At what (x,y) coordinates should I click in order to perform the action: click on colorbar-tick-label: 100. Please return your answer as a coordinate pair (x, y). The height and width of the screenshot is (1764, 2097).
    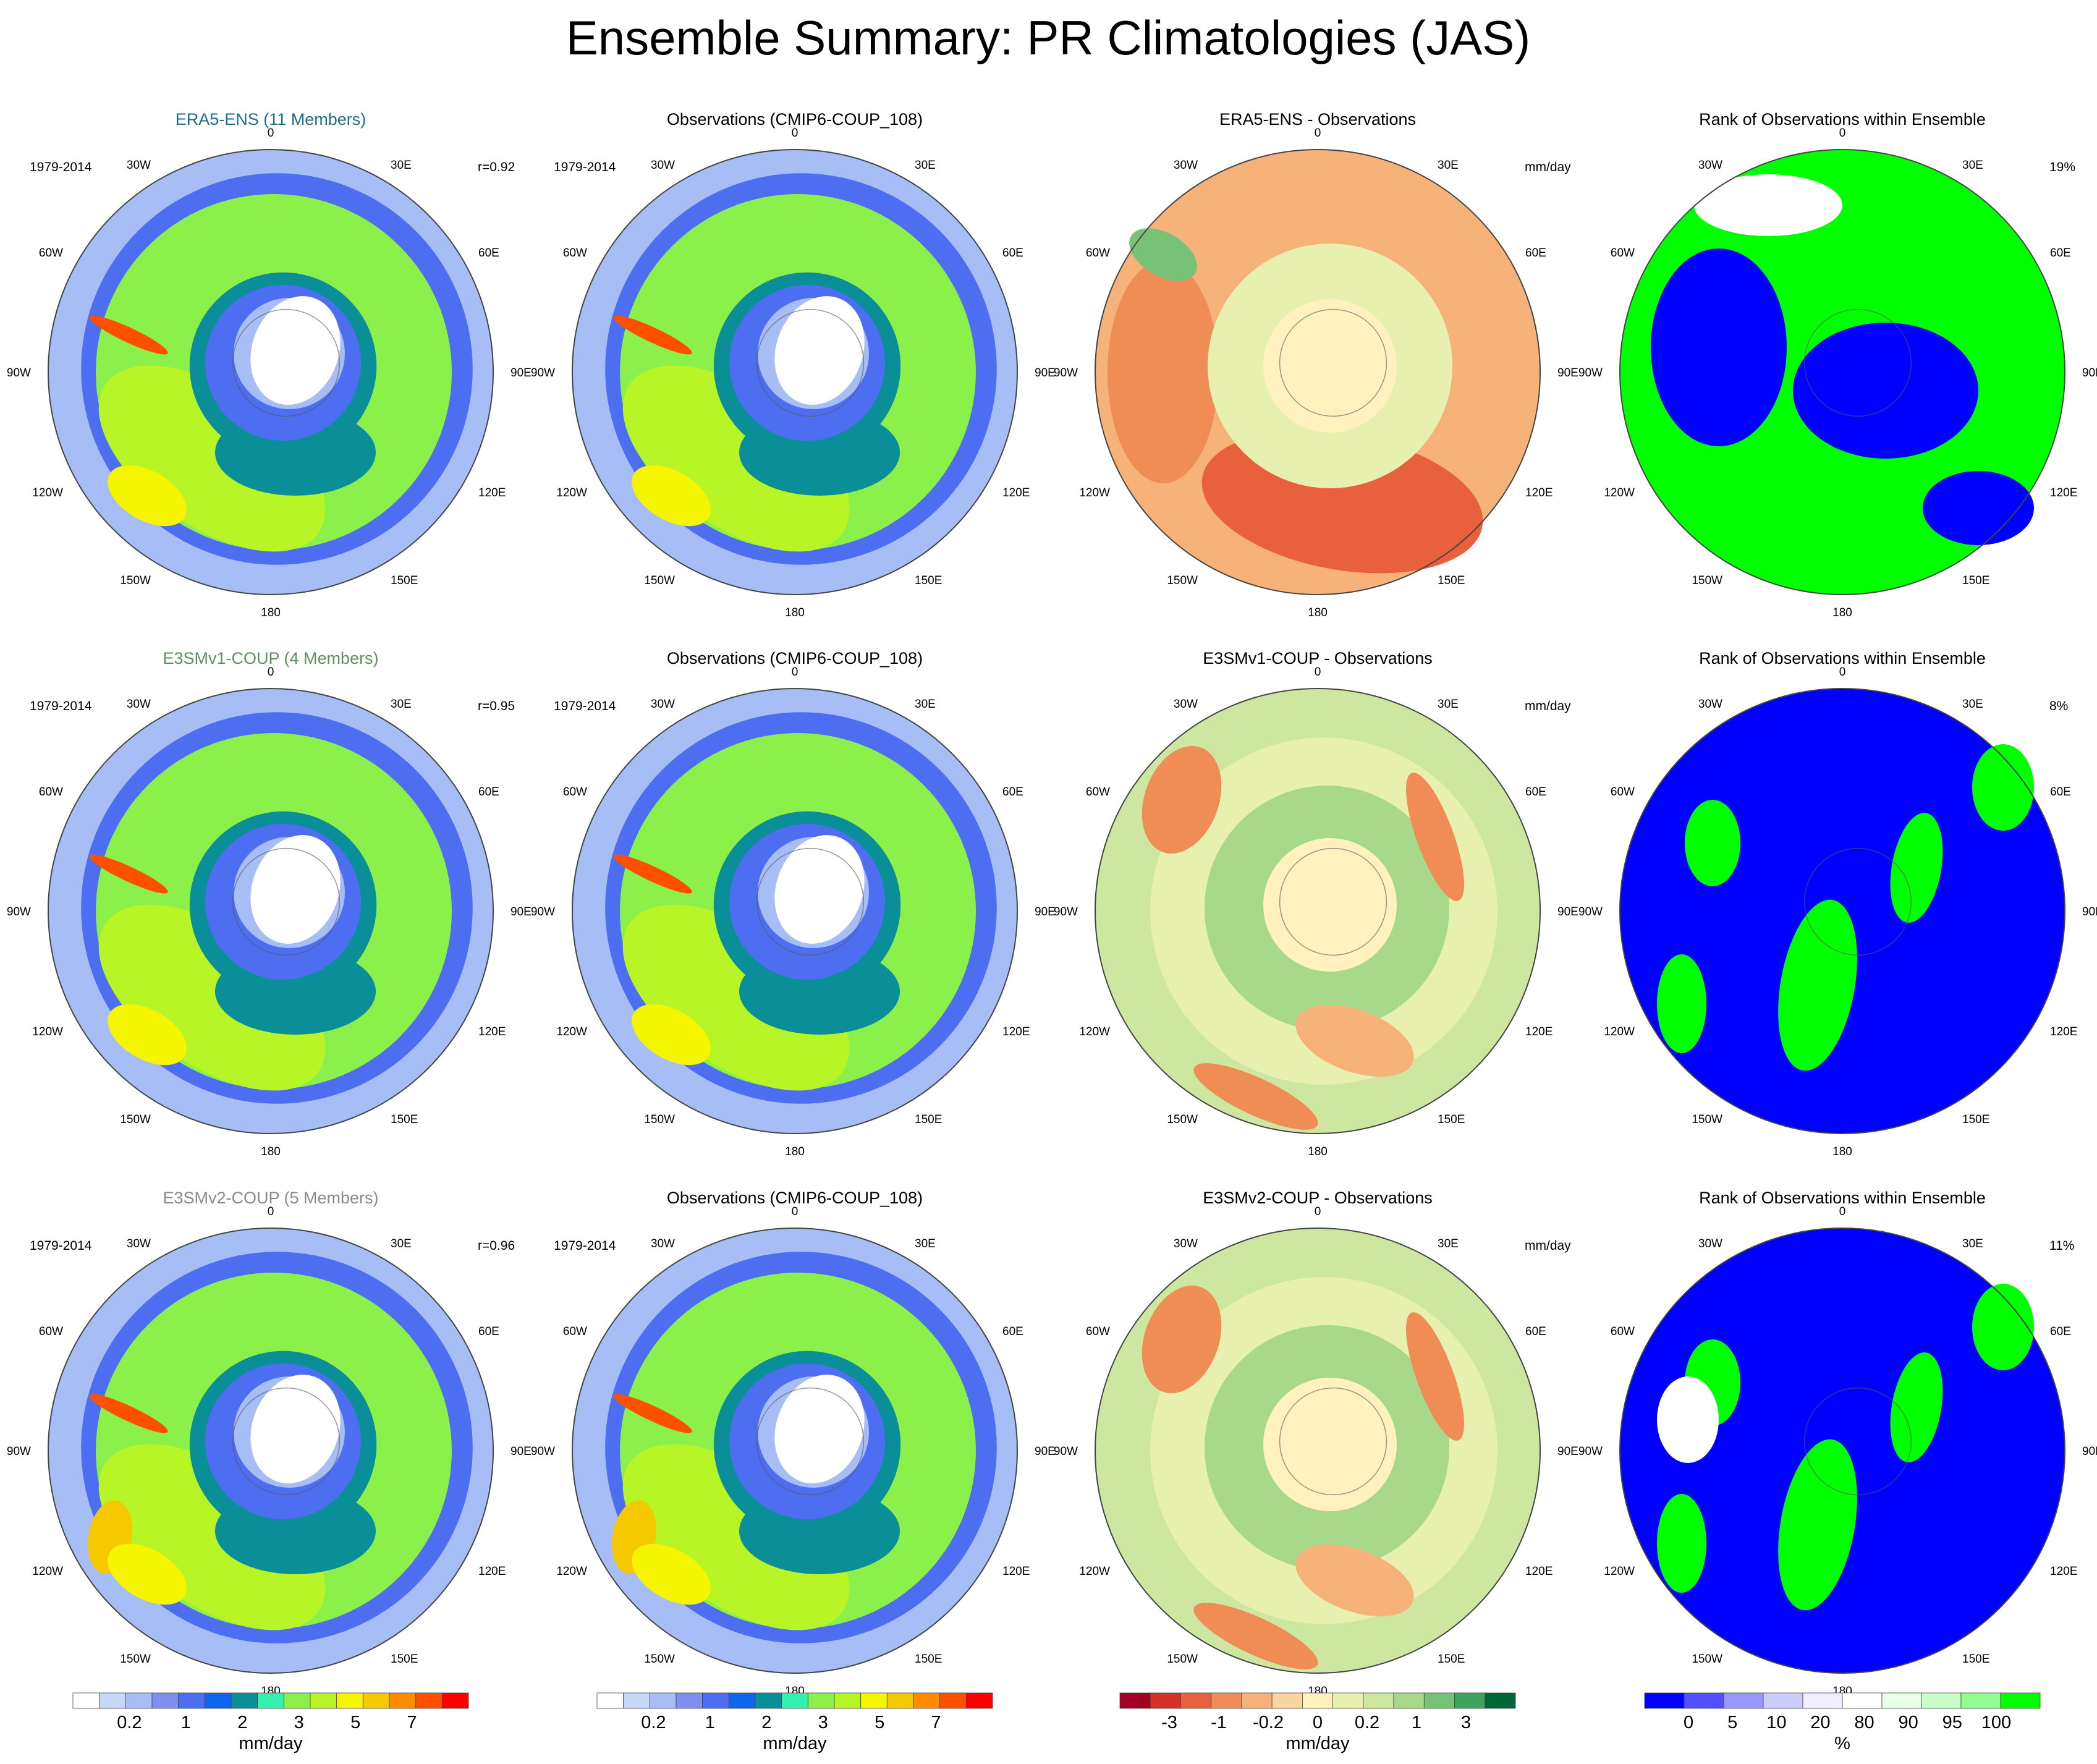
    Looking at the image, I should click on (1996, 1723).